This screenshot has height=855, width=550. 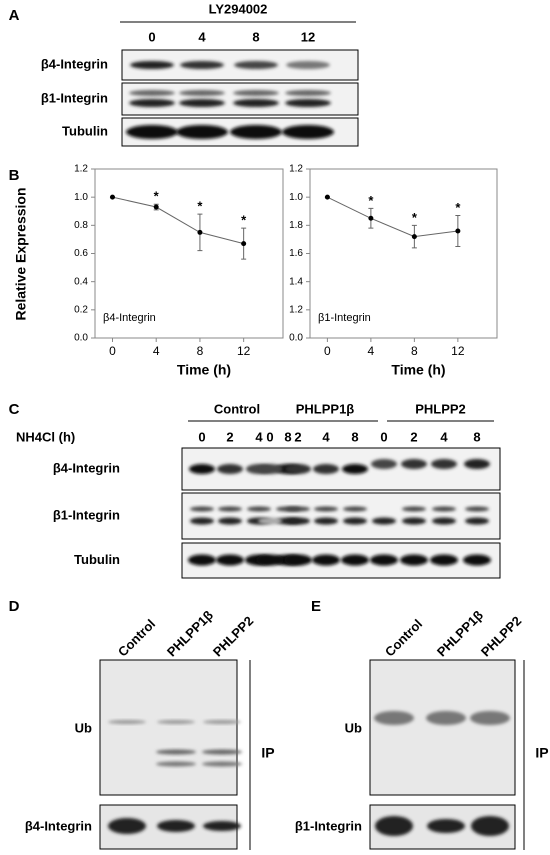 I want to click on label: D, so click(x=14, y=606).